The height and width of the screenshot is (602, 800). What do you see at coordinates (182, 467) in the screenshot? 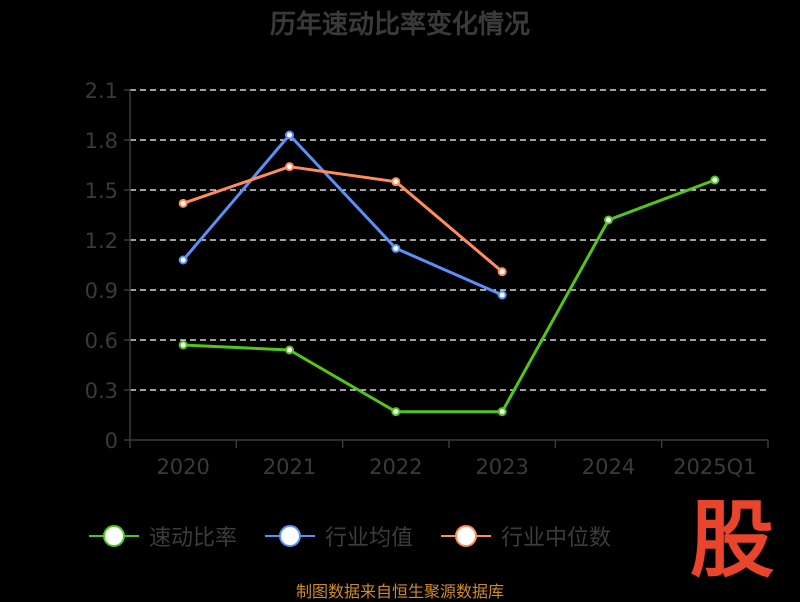
I see `x-tick-label: 2020` at bounding box center [182, 467].